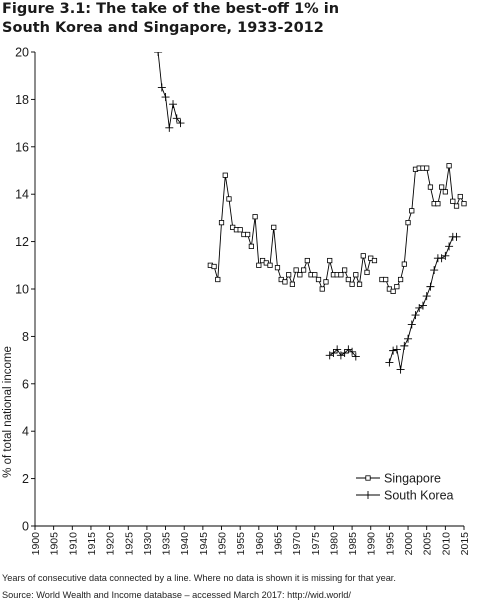 Image resolution: width=478 pixels, height=604 pixels. Describe the element at coordinates (372, 544) in the screenshot. I see `x-tick-label: 1990` at that location.